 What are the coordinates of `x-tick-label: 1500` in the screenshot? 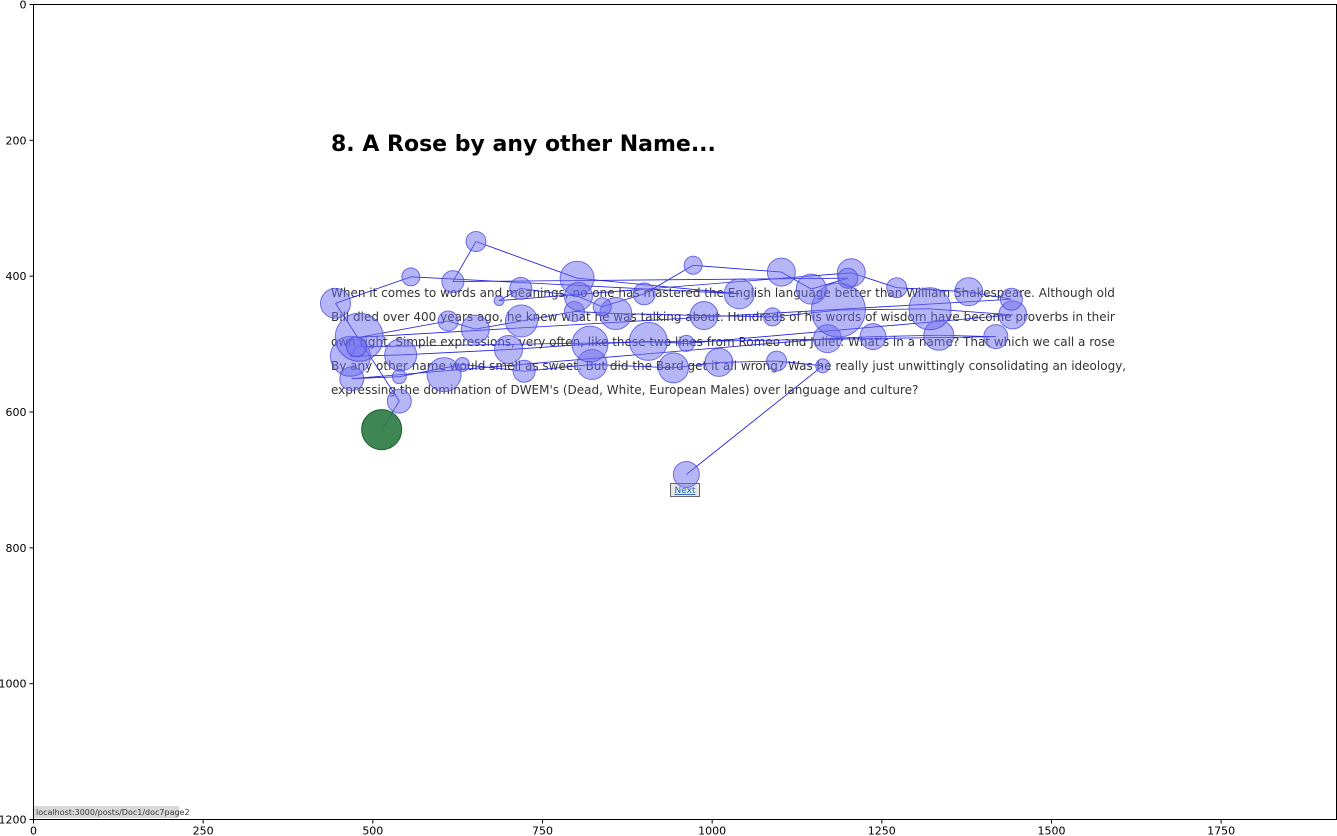 It's located at (1051, 830).